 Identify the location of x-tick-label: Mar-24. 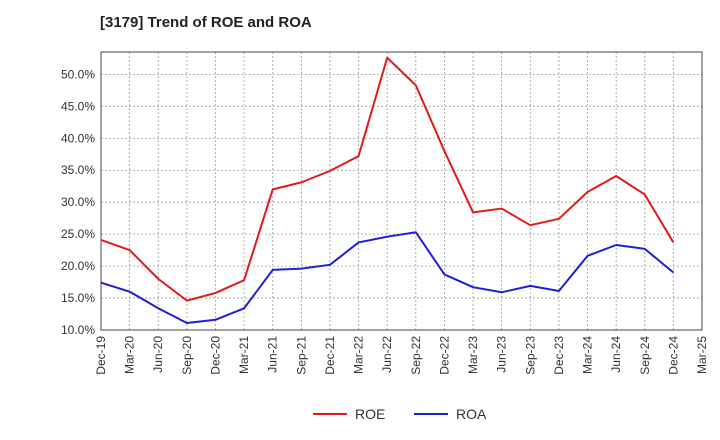
(588, 355).